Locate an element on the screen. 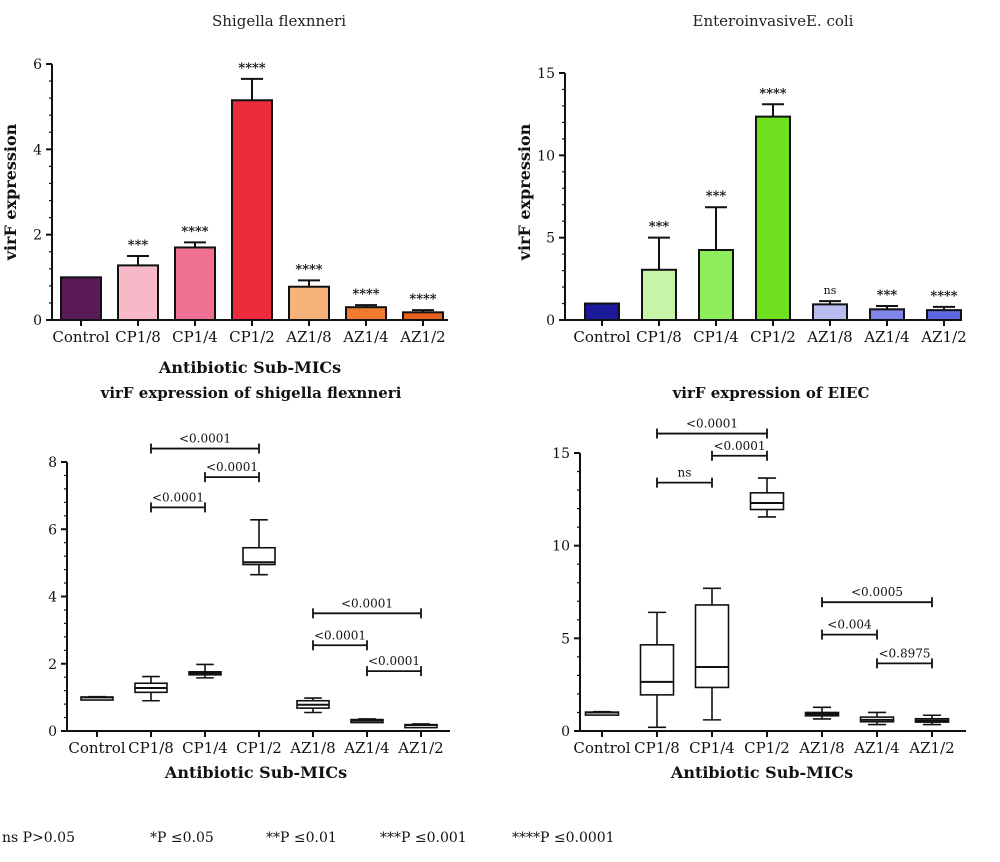  p-value-label: <0.0005 is located at coordinates (877, 592).